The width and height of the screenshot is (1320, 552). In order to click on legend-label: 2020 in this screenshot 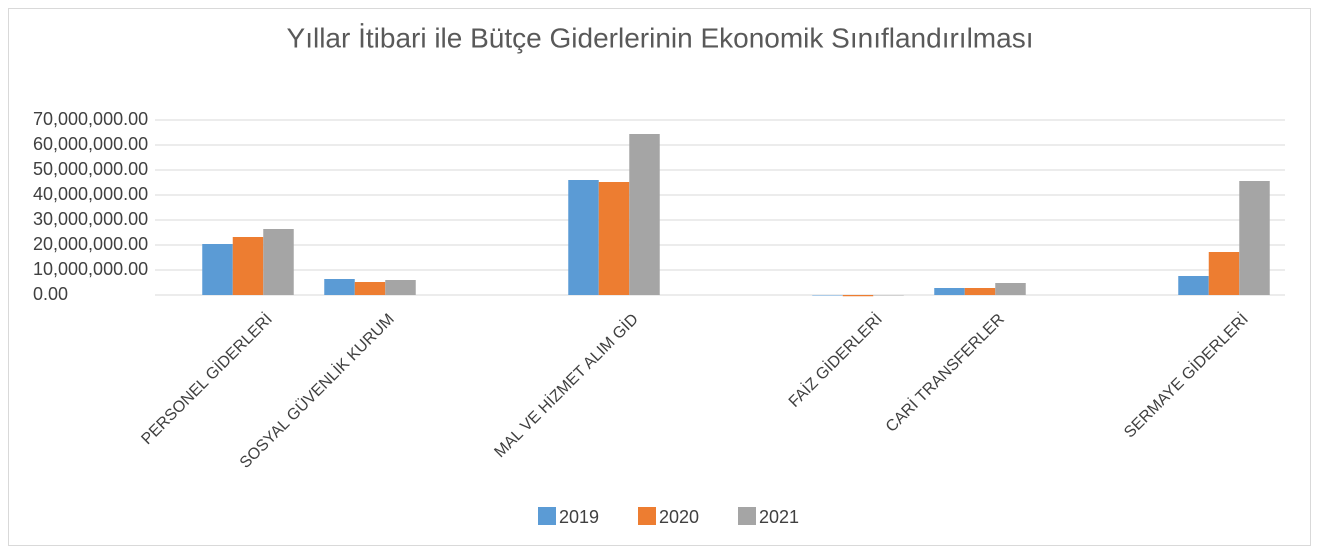, I will do `click(679, 517)`.